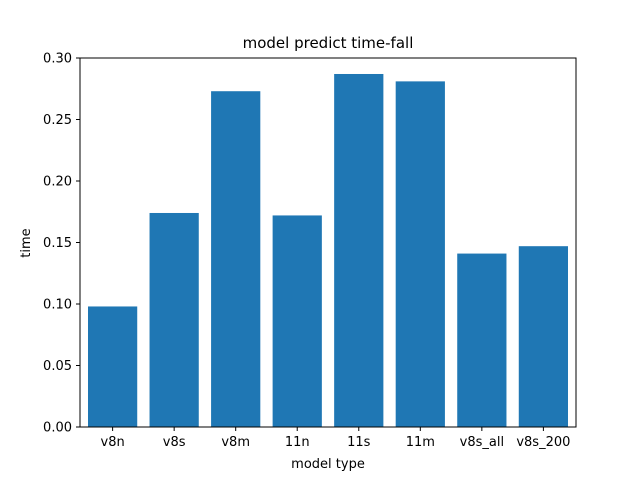 This screenshot has width=640, height=480. Describe the element at coordinates (174, 442) in the screenshot. I see `x-tick-label: v8s` at that location.